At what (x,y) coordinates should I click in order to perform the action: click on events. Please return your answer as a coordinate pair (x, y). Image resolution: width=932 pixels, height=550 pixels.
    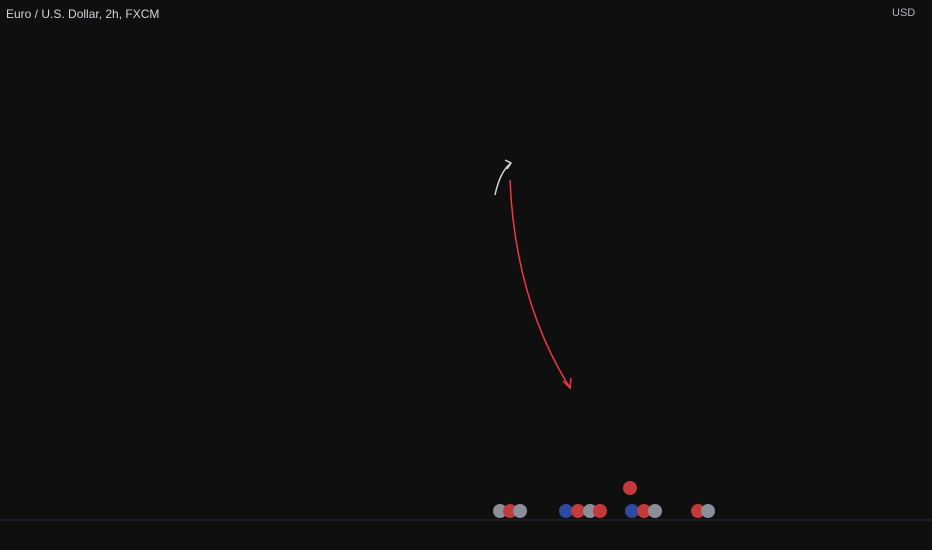
    Looking at the image, I should click on (604, 499).